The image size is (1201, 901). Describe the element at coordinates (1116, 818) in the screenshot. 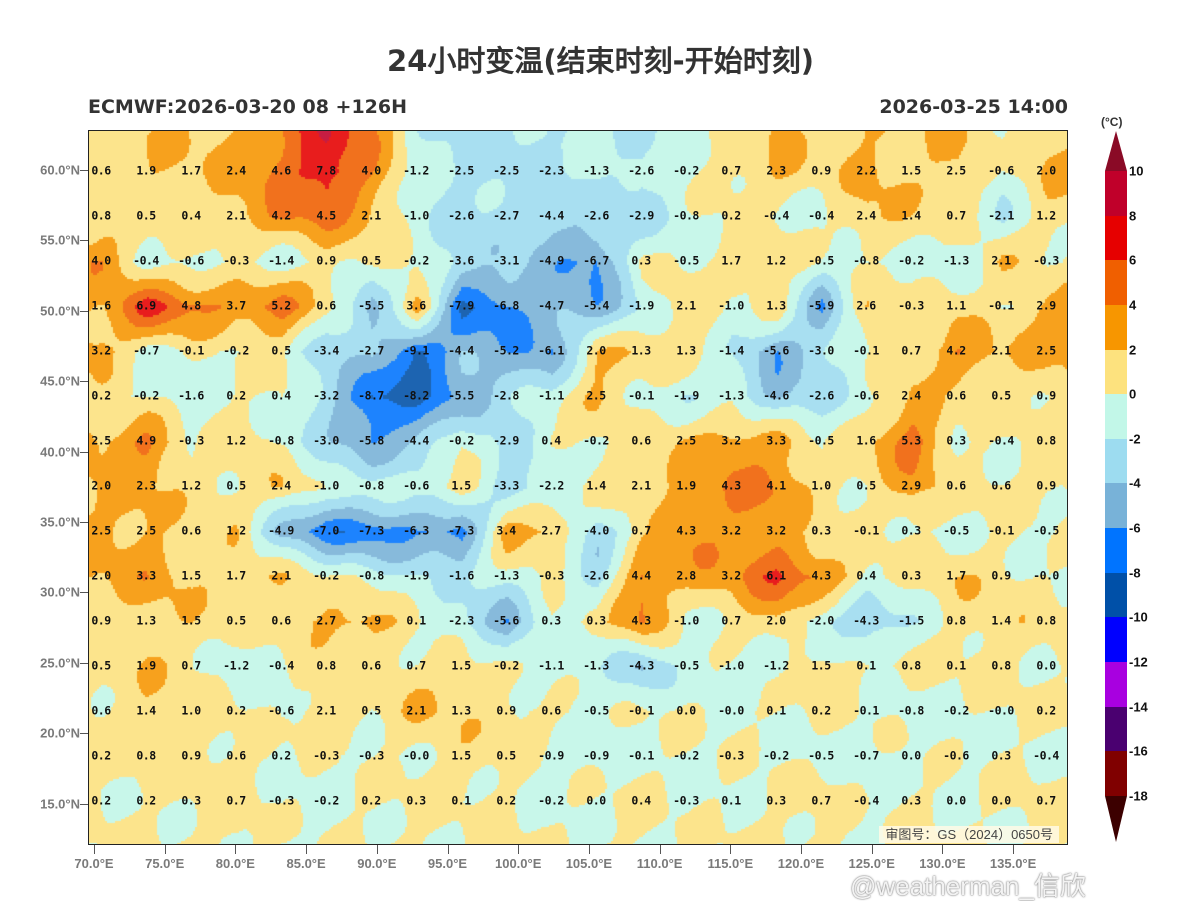

I see `colorbar-min-arrow` at that location.